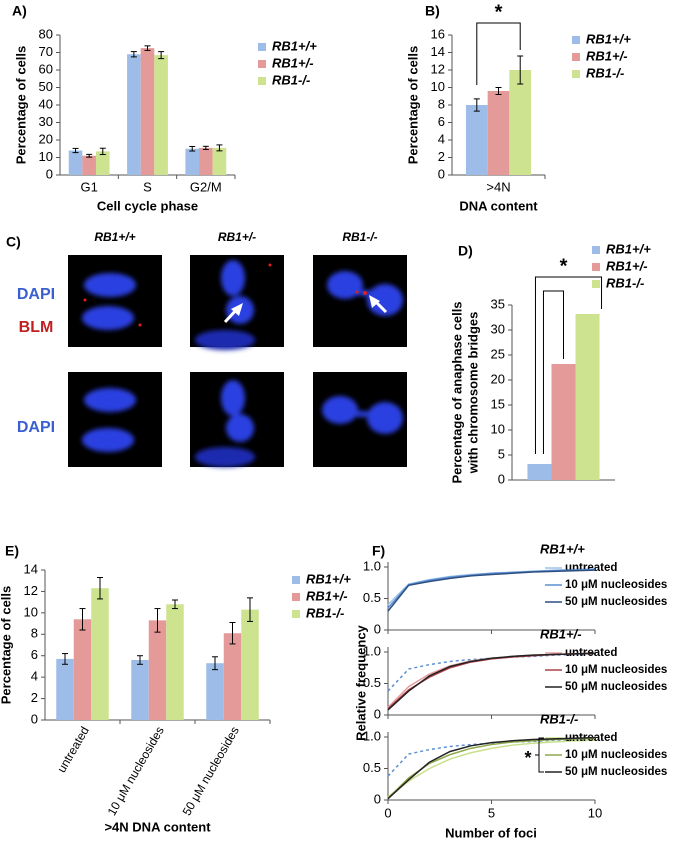 This screenshot has width=675, height=847. What do you see at coordinates (491, 812) in the screenshot?
I see `x-tick-label: 5` at bounding box center [491, 812].